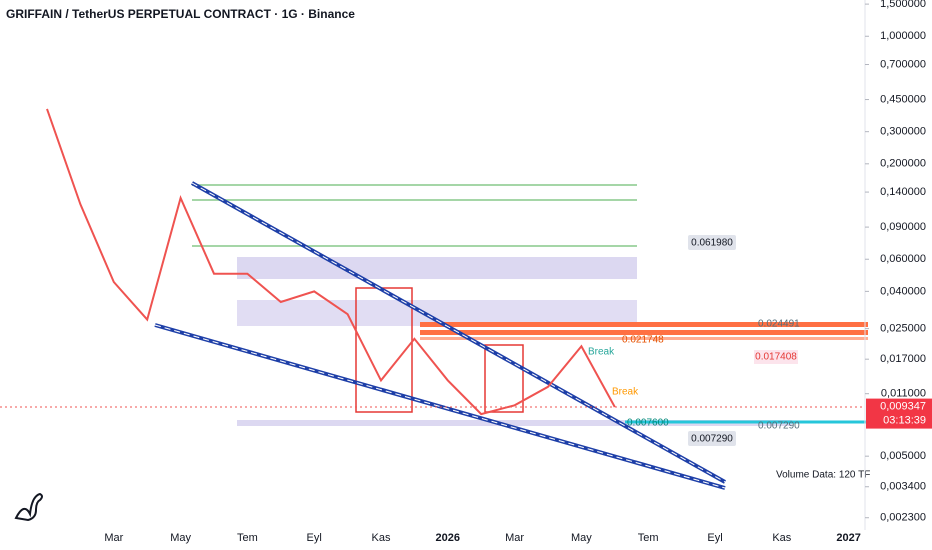 Image resolution: width=932 pixels, height=550 pixels. Describe the element at coordinates (903, 259) in the screenshot. I see `y-tick-label: 0,060000` at that location.